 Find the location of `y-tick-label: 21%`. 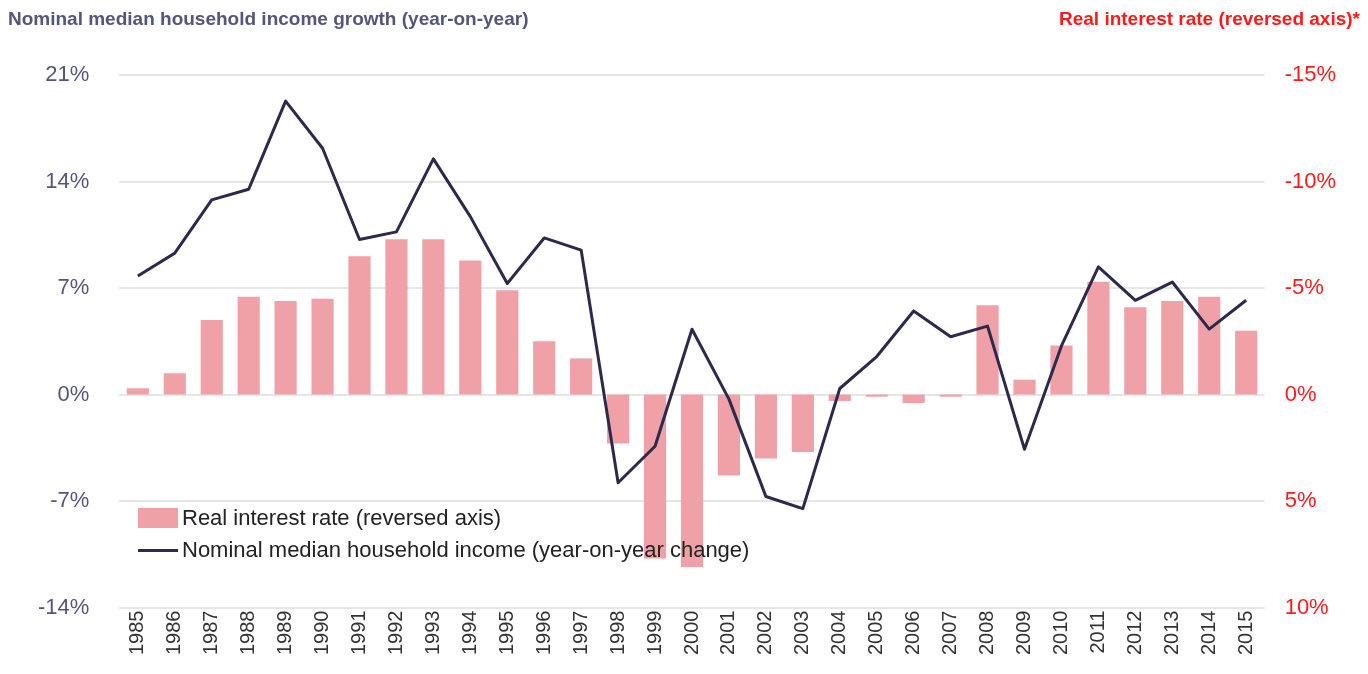

y-tick-label: 21% is located at coordinates (67, 74).